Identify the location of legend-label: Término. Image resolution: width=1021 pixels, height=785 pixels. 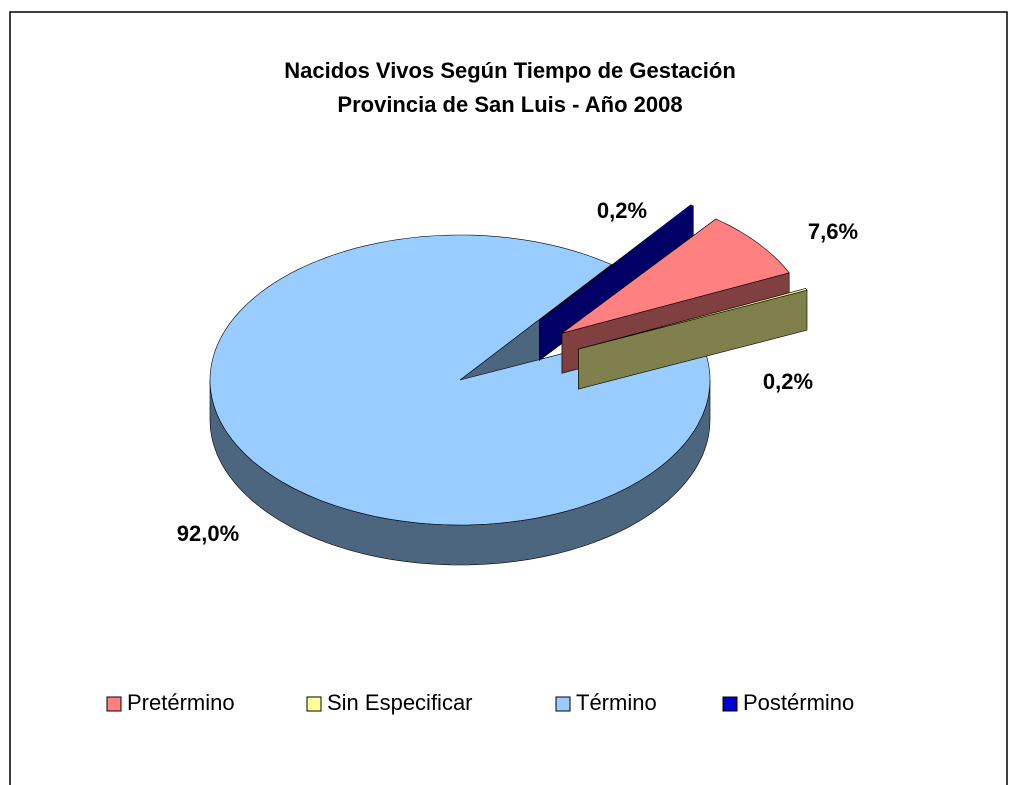
(616, 702).